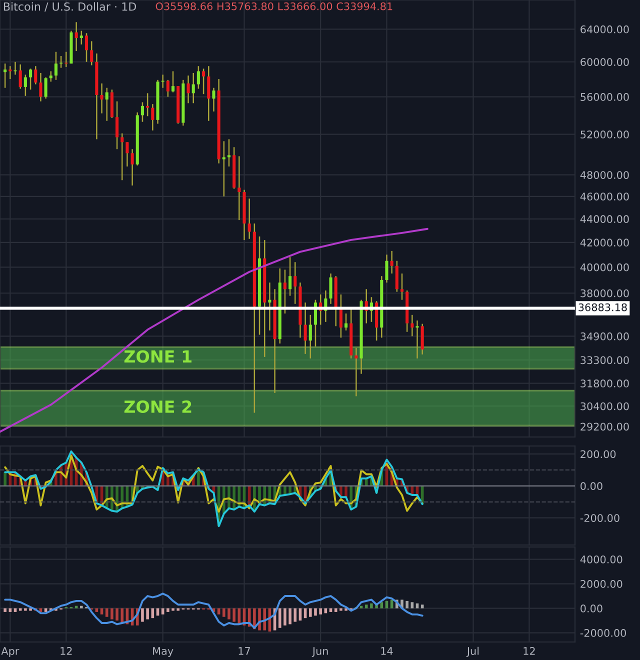 Image resolution: width=640 pixels, height=660 pixels. What do you see at coordinates (604, 219) in the screenshot?
I see `y-tick-label: 44000.00` at bounding box center [604, 219].